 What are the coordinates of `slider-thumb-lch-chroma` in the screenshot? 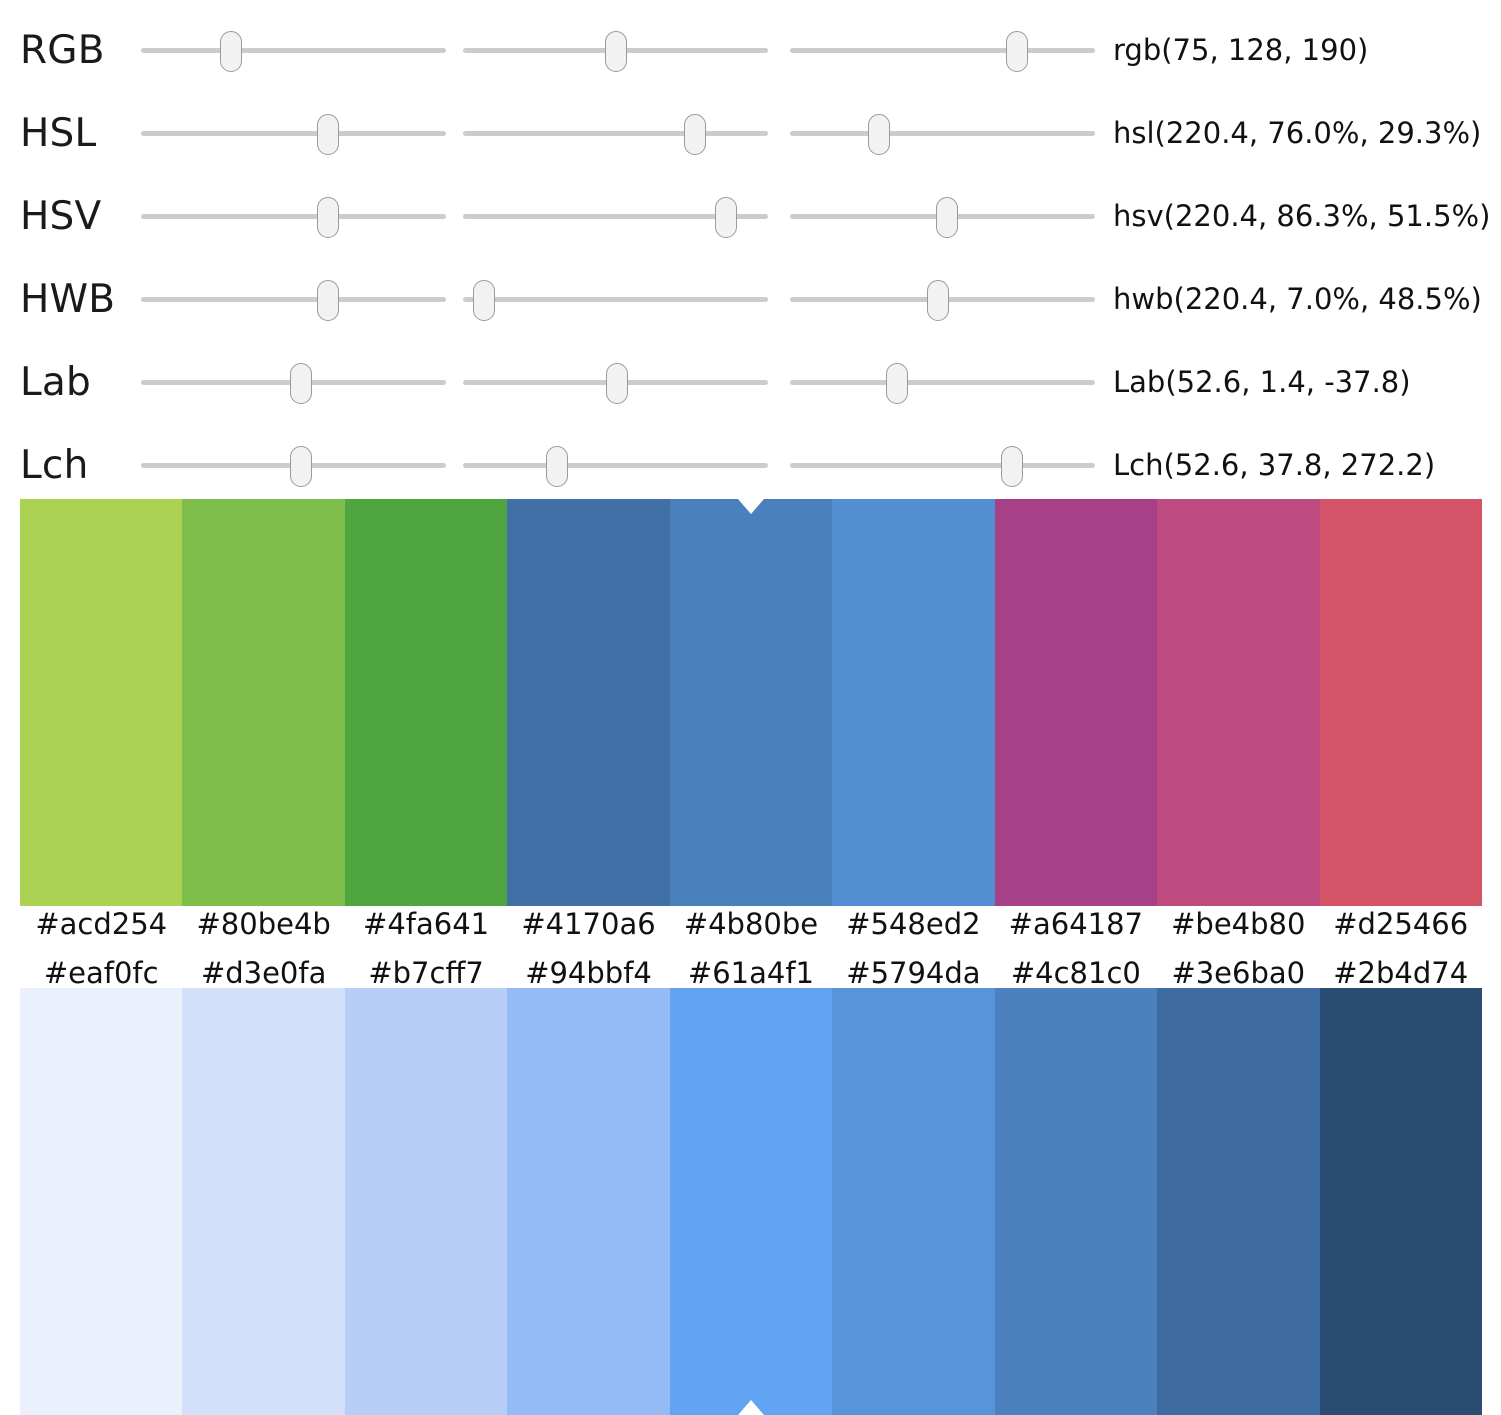 It's located at (556, 466).